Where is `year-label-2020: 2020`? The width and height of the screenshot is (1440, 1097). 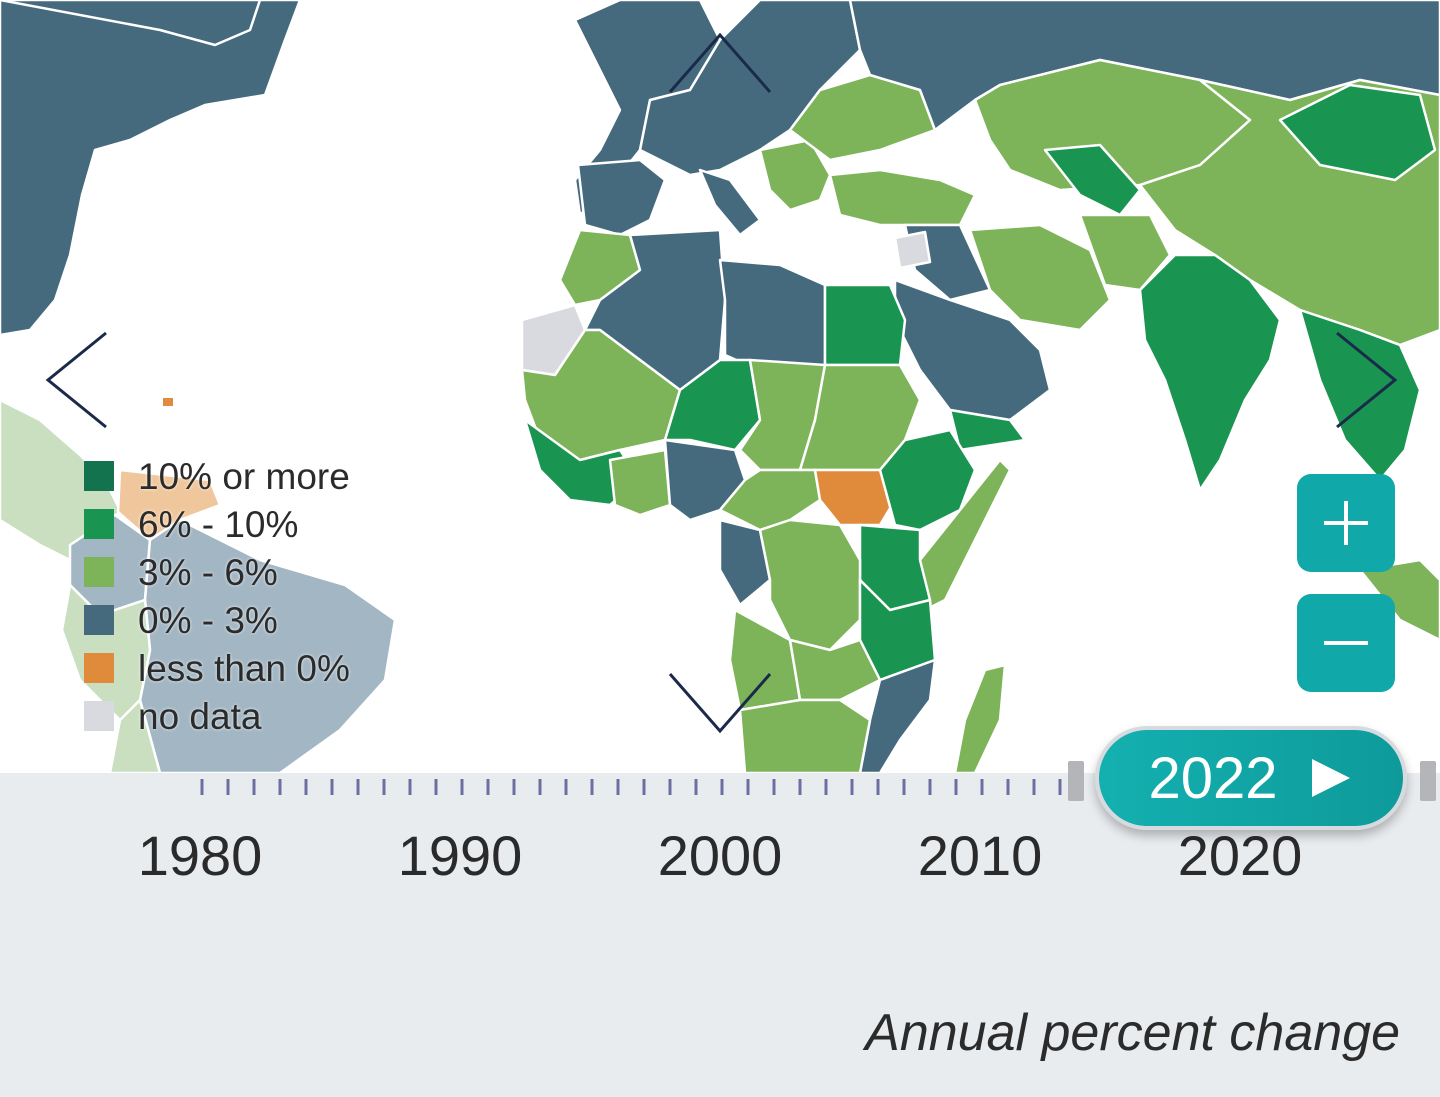 year-label-2020: 2020 is located at coordinates (1240, 855).